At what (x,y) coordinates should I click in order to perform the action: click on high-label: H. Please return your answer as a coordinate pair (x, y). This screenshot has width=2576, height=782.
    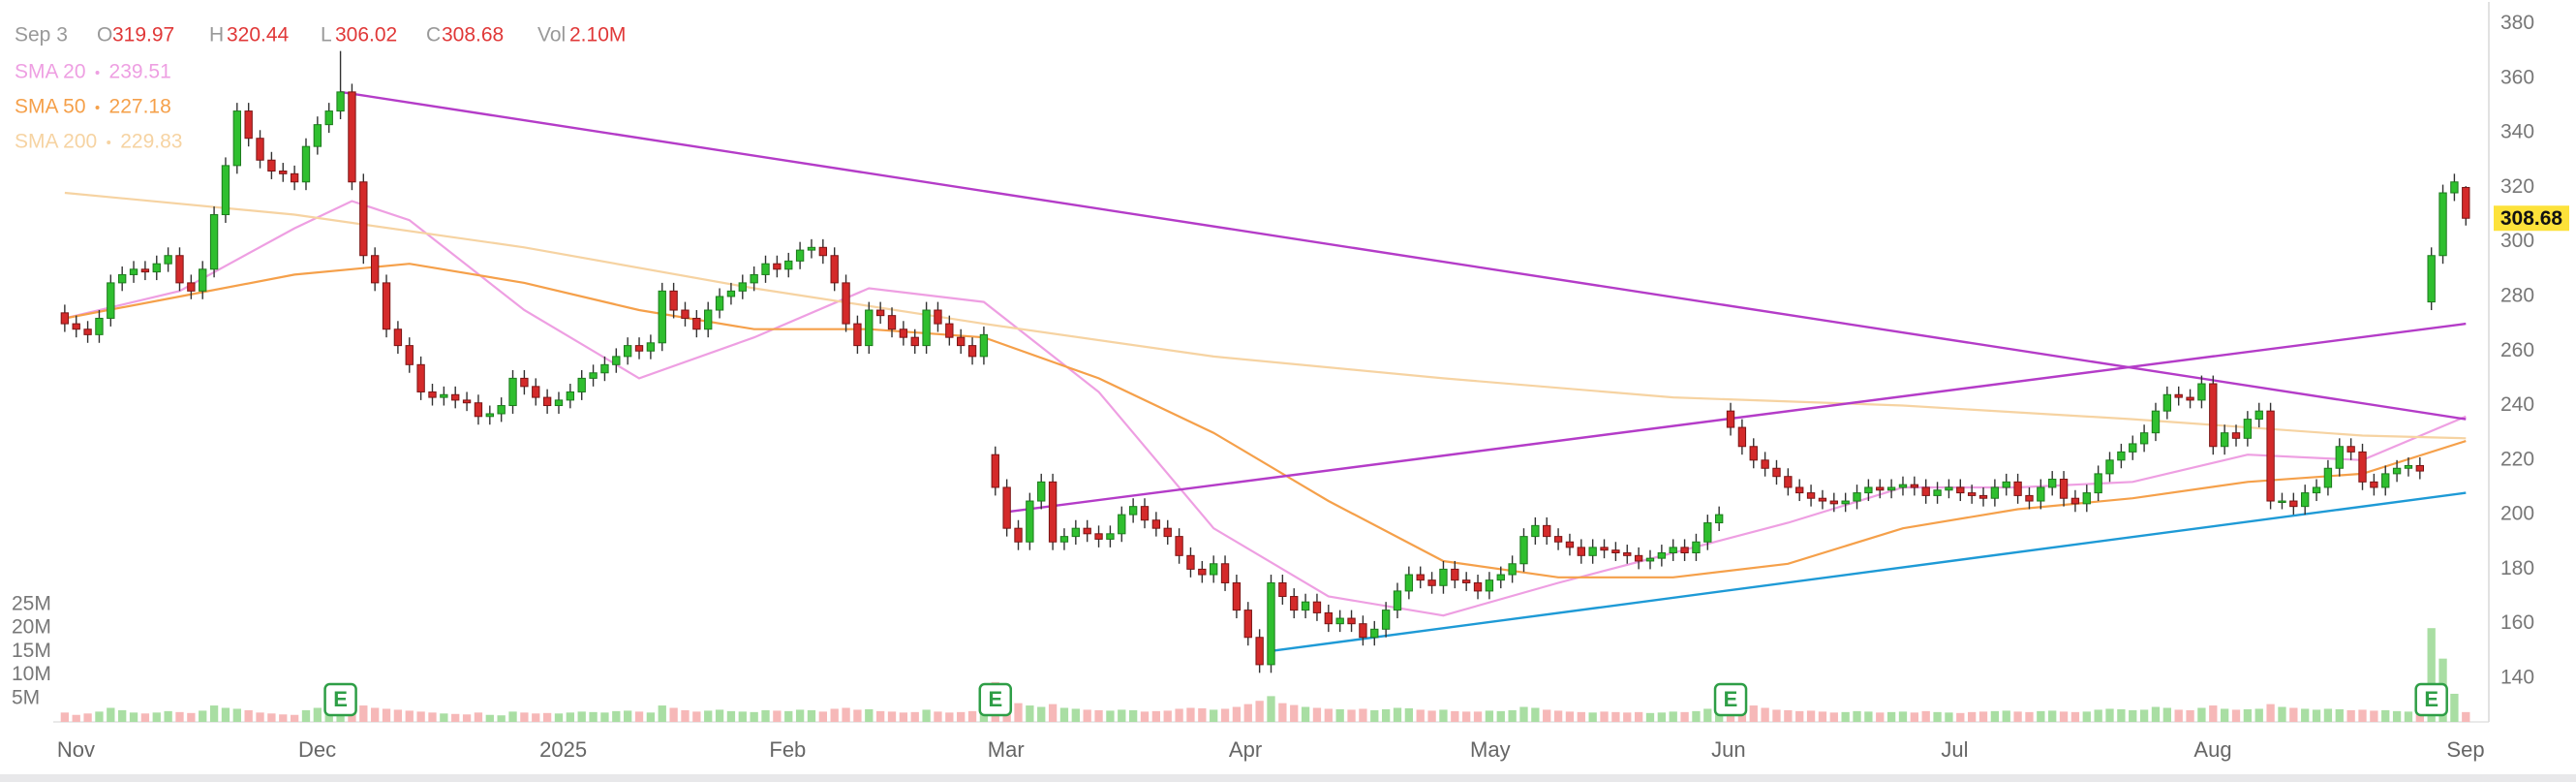
    Looking at the image, I should click on (216, 35).